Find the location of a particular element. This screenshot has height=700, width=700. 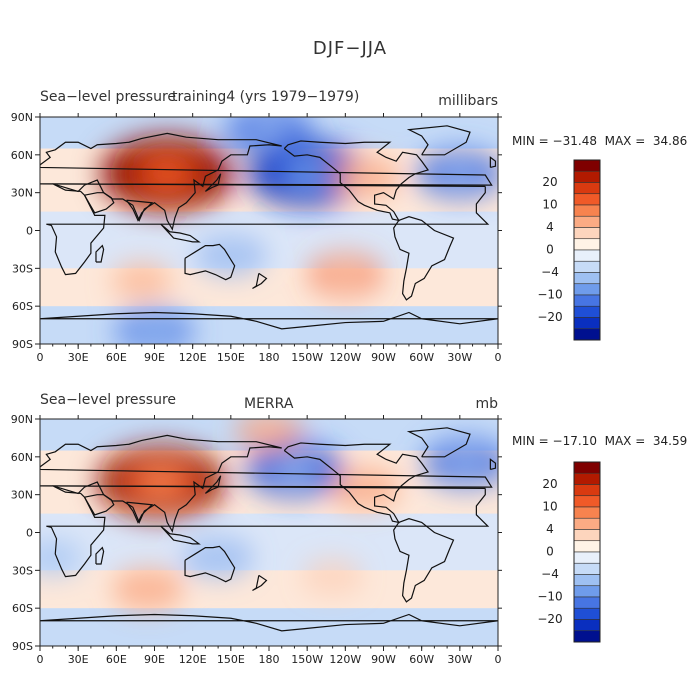

panel2-colorbar-label: −20 is located at coordinates (549, 619).